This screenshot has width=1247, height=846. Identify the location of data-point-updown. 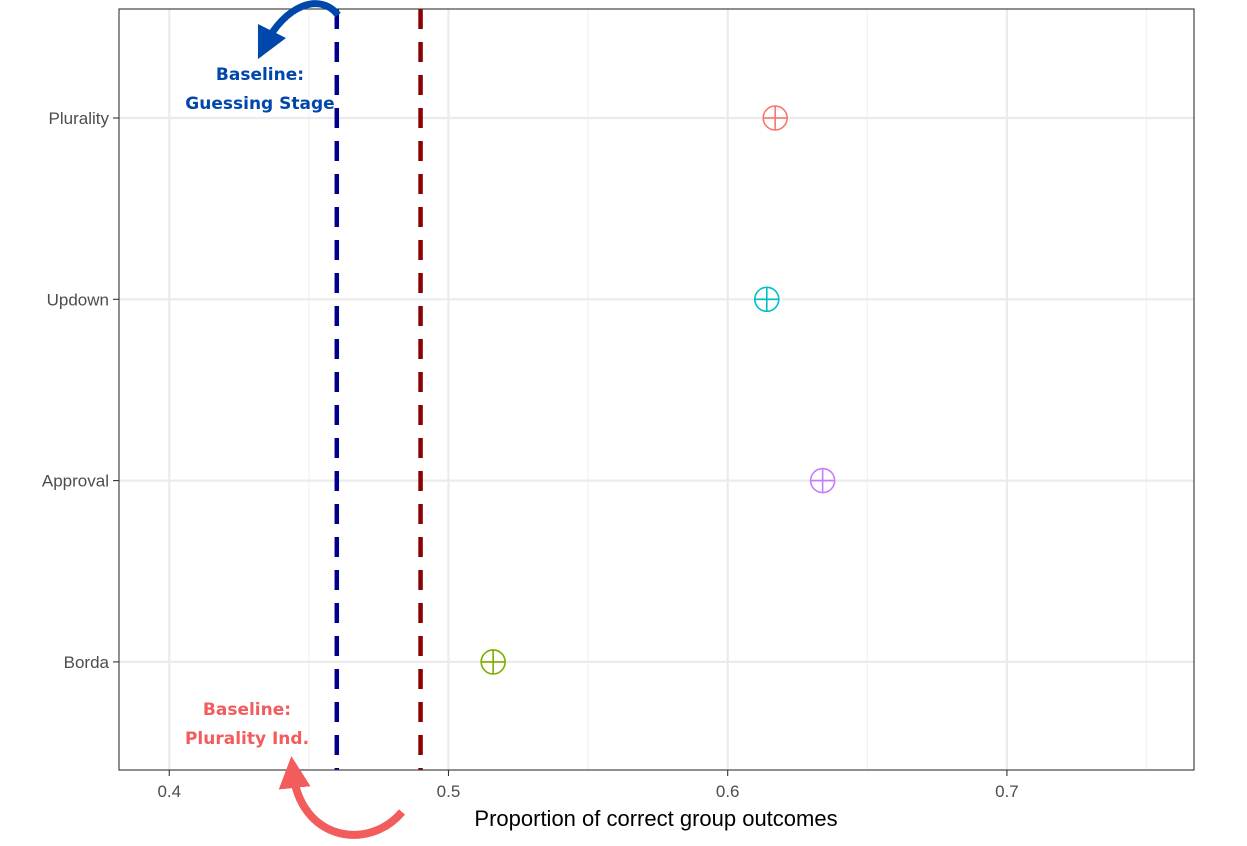
(766, 299).